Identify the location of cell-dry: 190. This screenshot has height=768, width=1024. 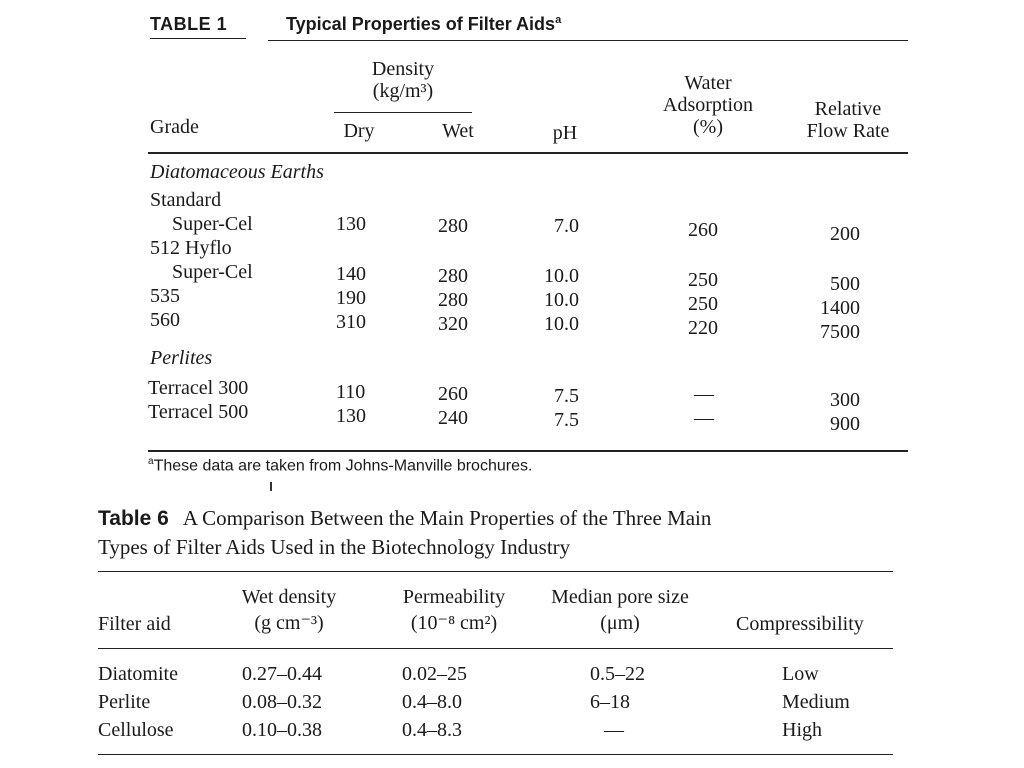
(351, 298).